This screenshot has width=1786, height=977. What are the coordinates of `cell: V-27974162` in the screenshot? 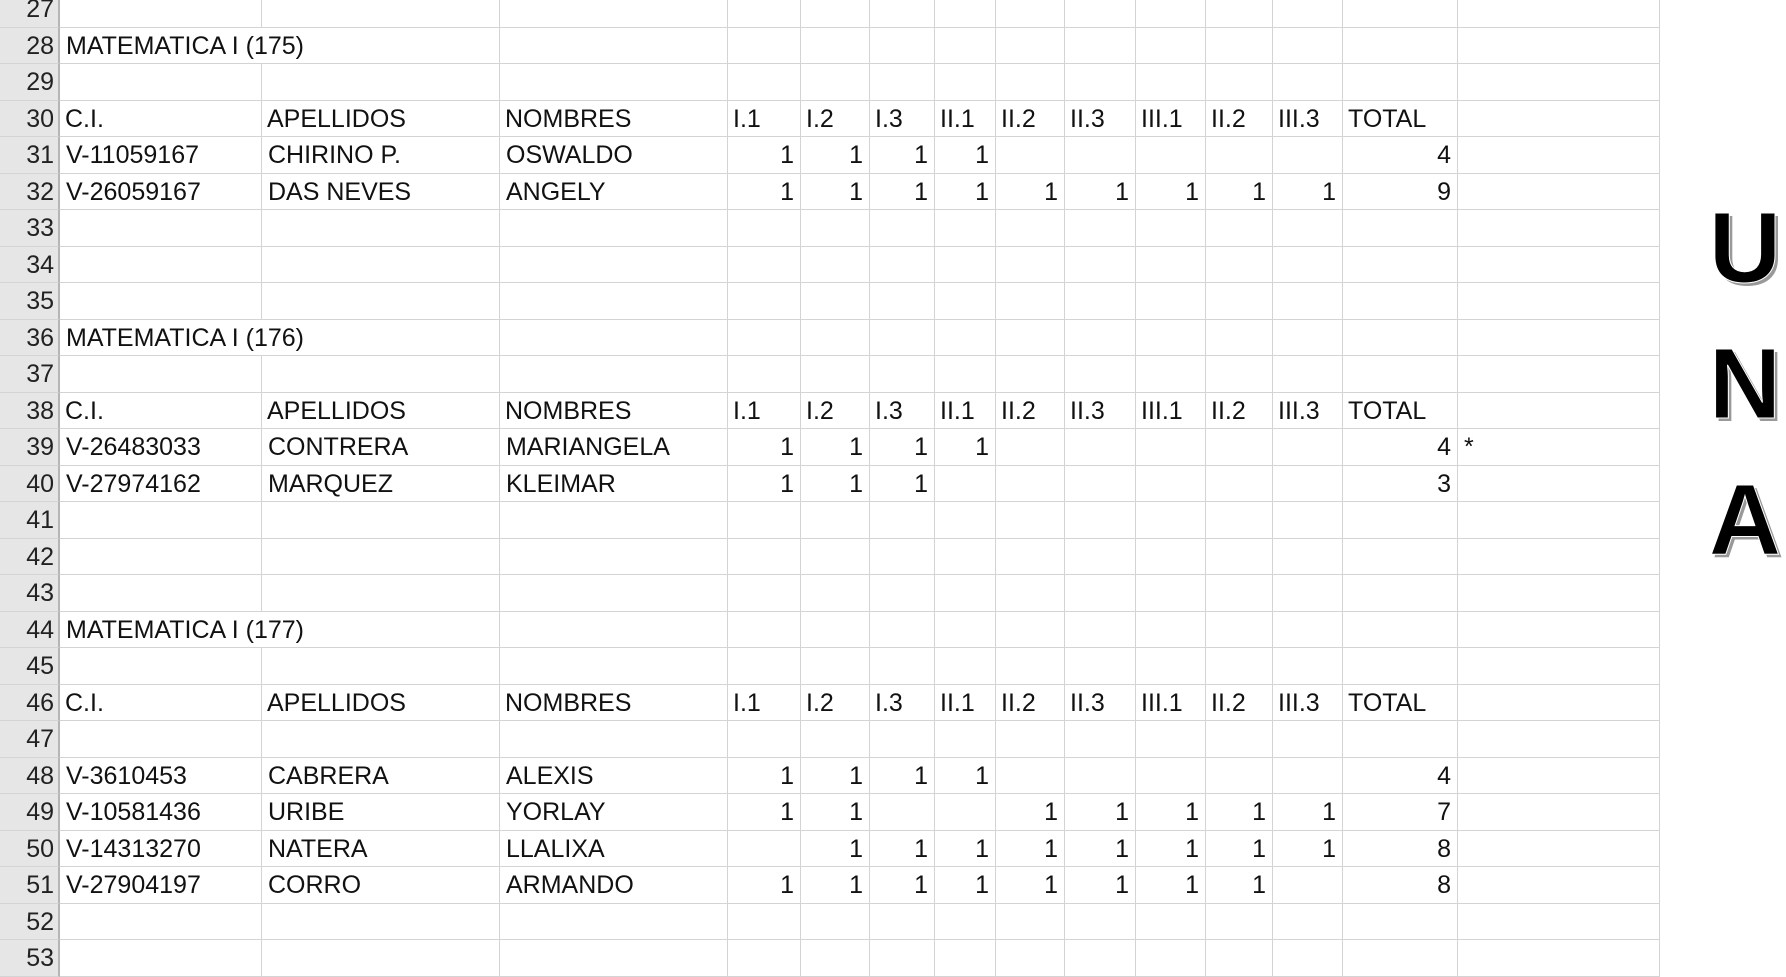 It's located at (161, 483).